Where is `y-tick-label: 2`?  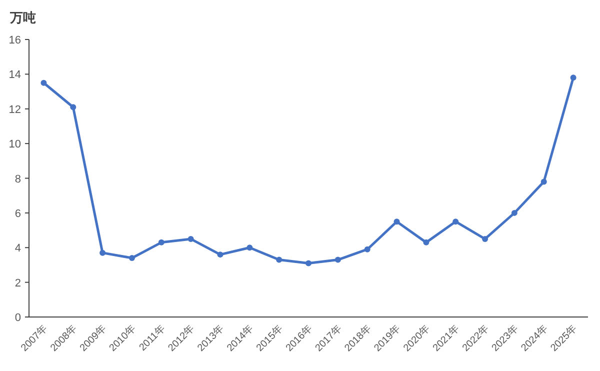
y-tick-label: 2 is located at coordinates (17, 283).